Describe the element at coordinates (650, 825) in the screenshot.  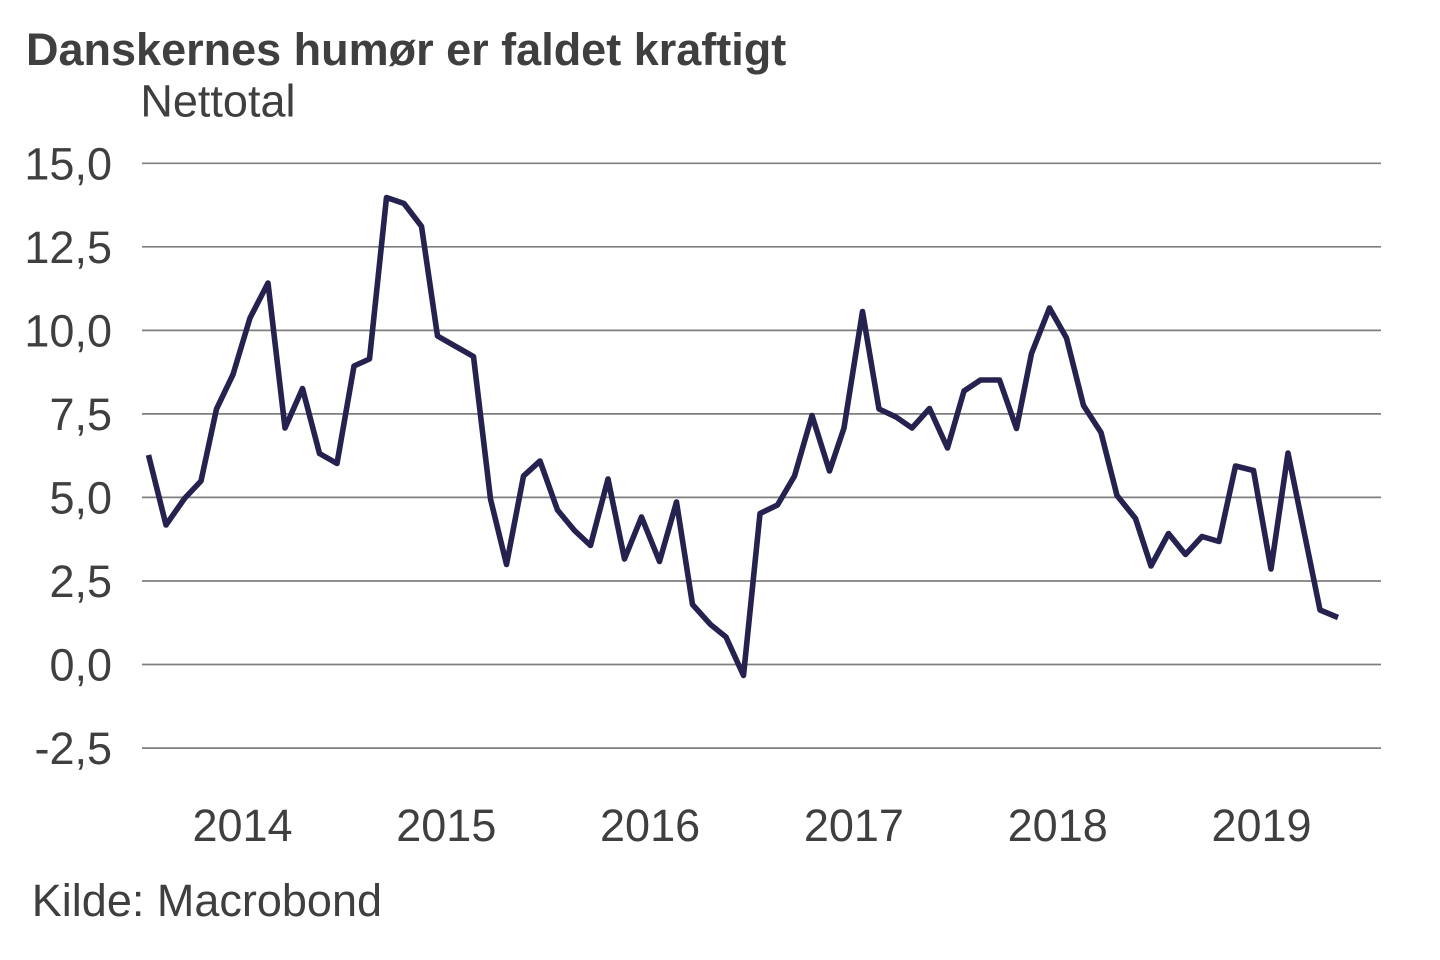
I see `svg-text: 2016` at that location.